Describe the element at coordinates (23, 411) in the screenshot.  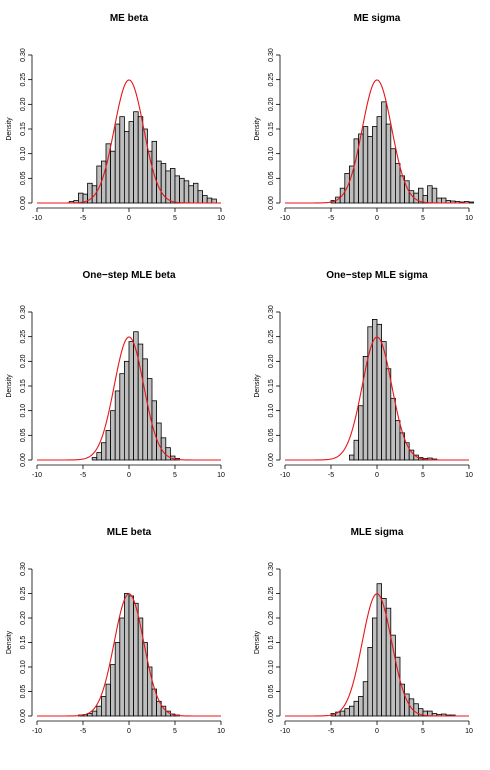
I see `y-tick-label: 0.10` at that location.